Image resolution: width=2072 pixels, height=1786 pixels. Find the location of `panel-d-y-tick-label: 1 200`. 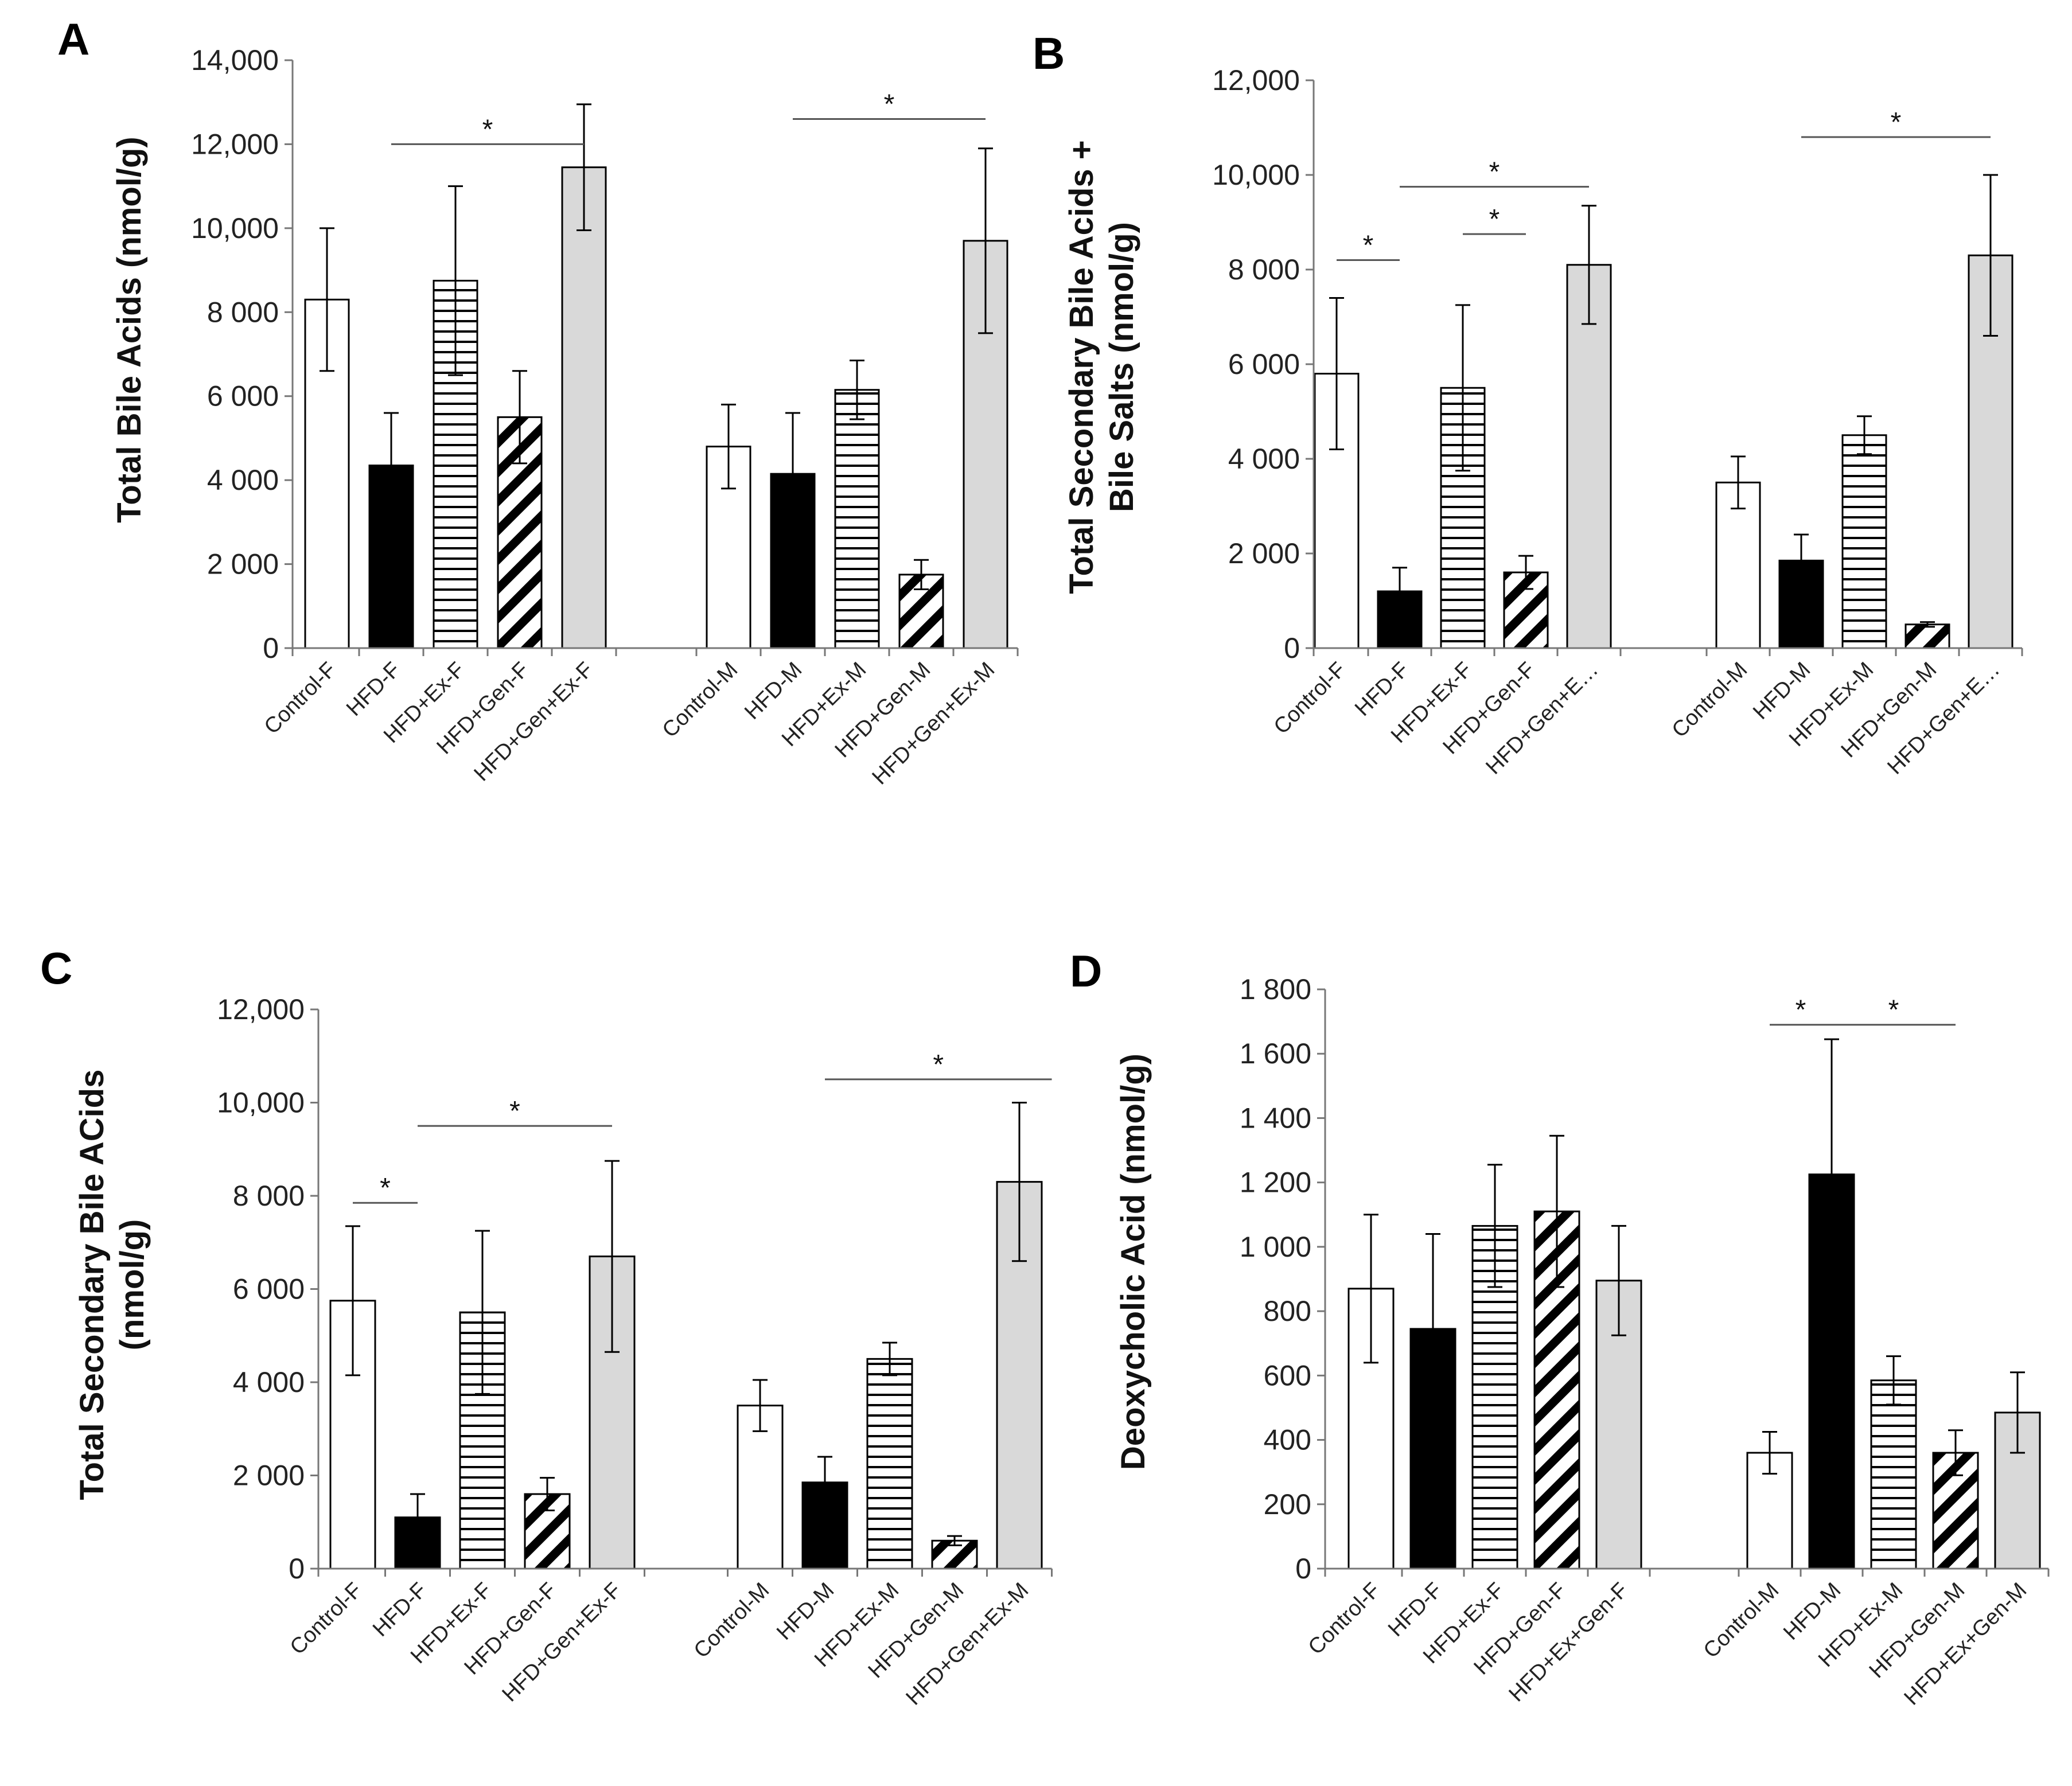

panel-d-y-tick-label: 1 200 is located at coordinates (1275, 1183).